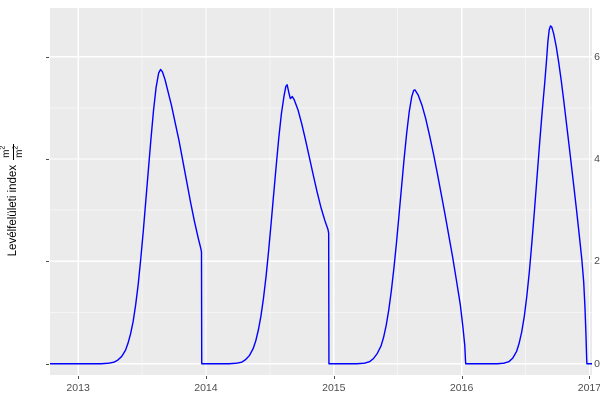 Image resolution: width=600 pixels, height=400 pixels. Describe the element at coordinates (13, 210) in the screenshot. I see `y-axis-title-label: Levélfelületi index` at that location.